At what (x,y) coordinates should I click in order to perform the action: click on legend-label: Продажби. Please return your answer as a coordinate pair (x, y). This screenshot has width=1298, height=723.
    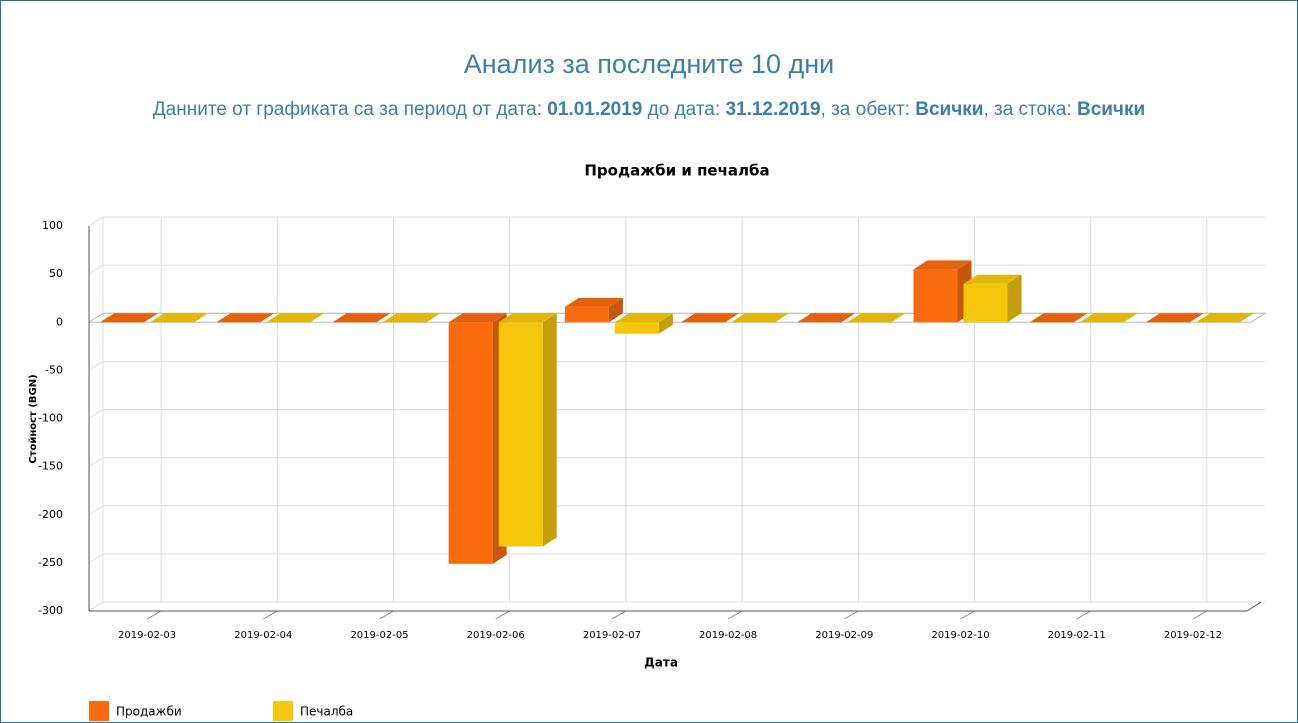
    Looking at the image, I should click on (149, 712).